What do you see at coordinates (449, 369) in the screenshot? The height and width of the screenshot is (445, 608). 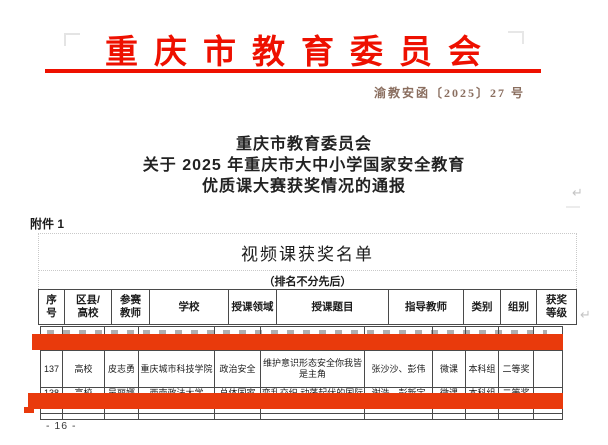 I see `cell-category: 微课` at bounding box center [449, 369].